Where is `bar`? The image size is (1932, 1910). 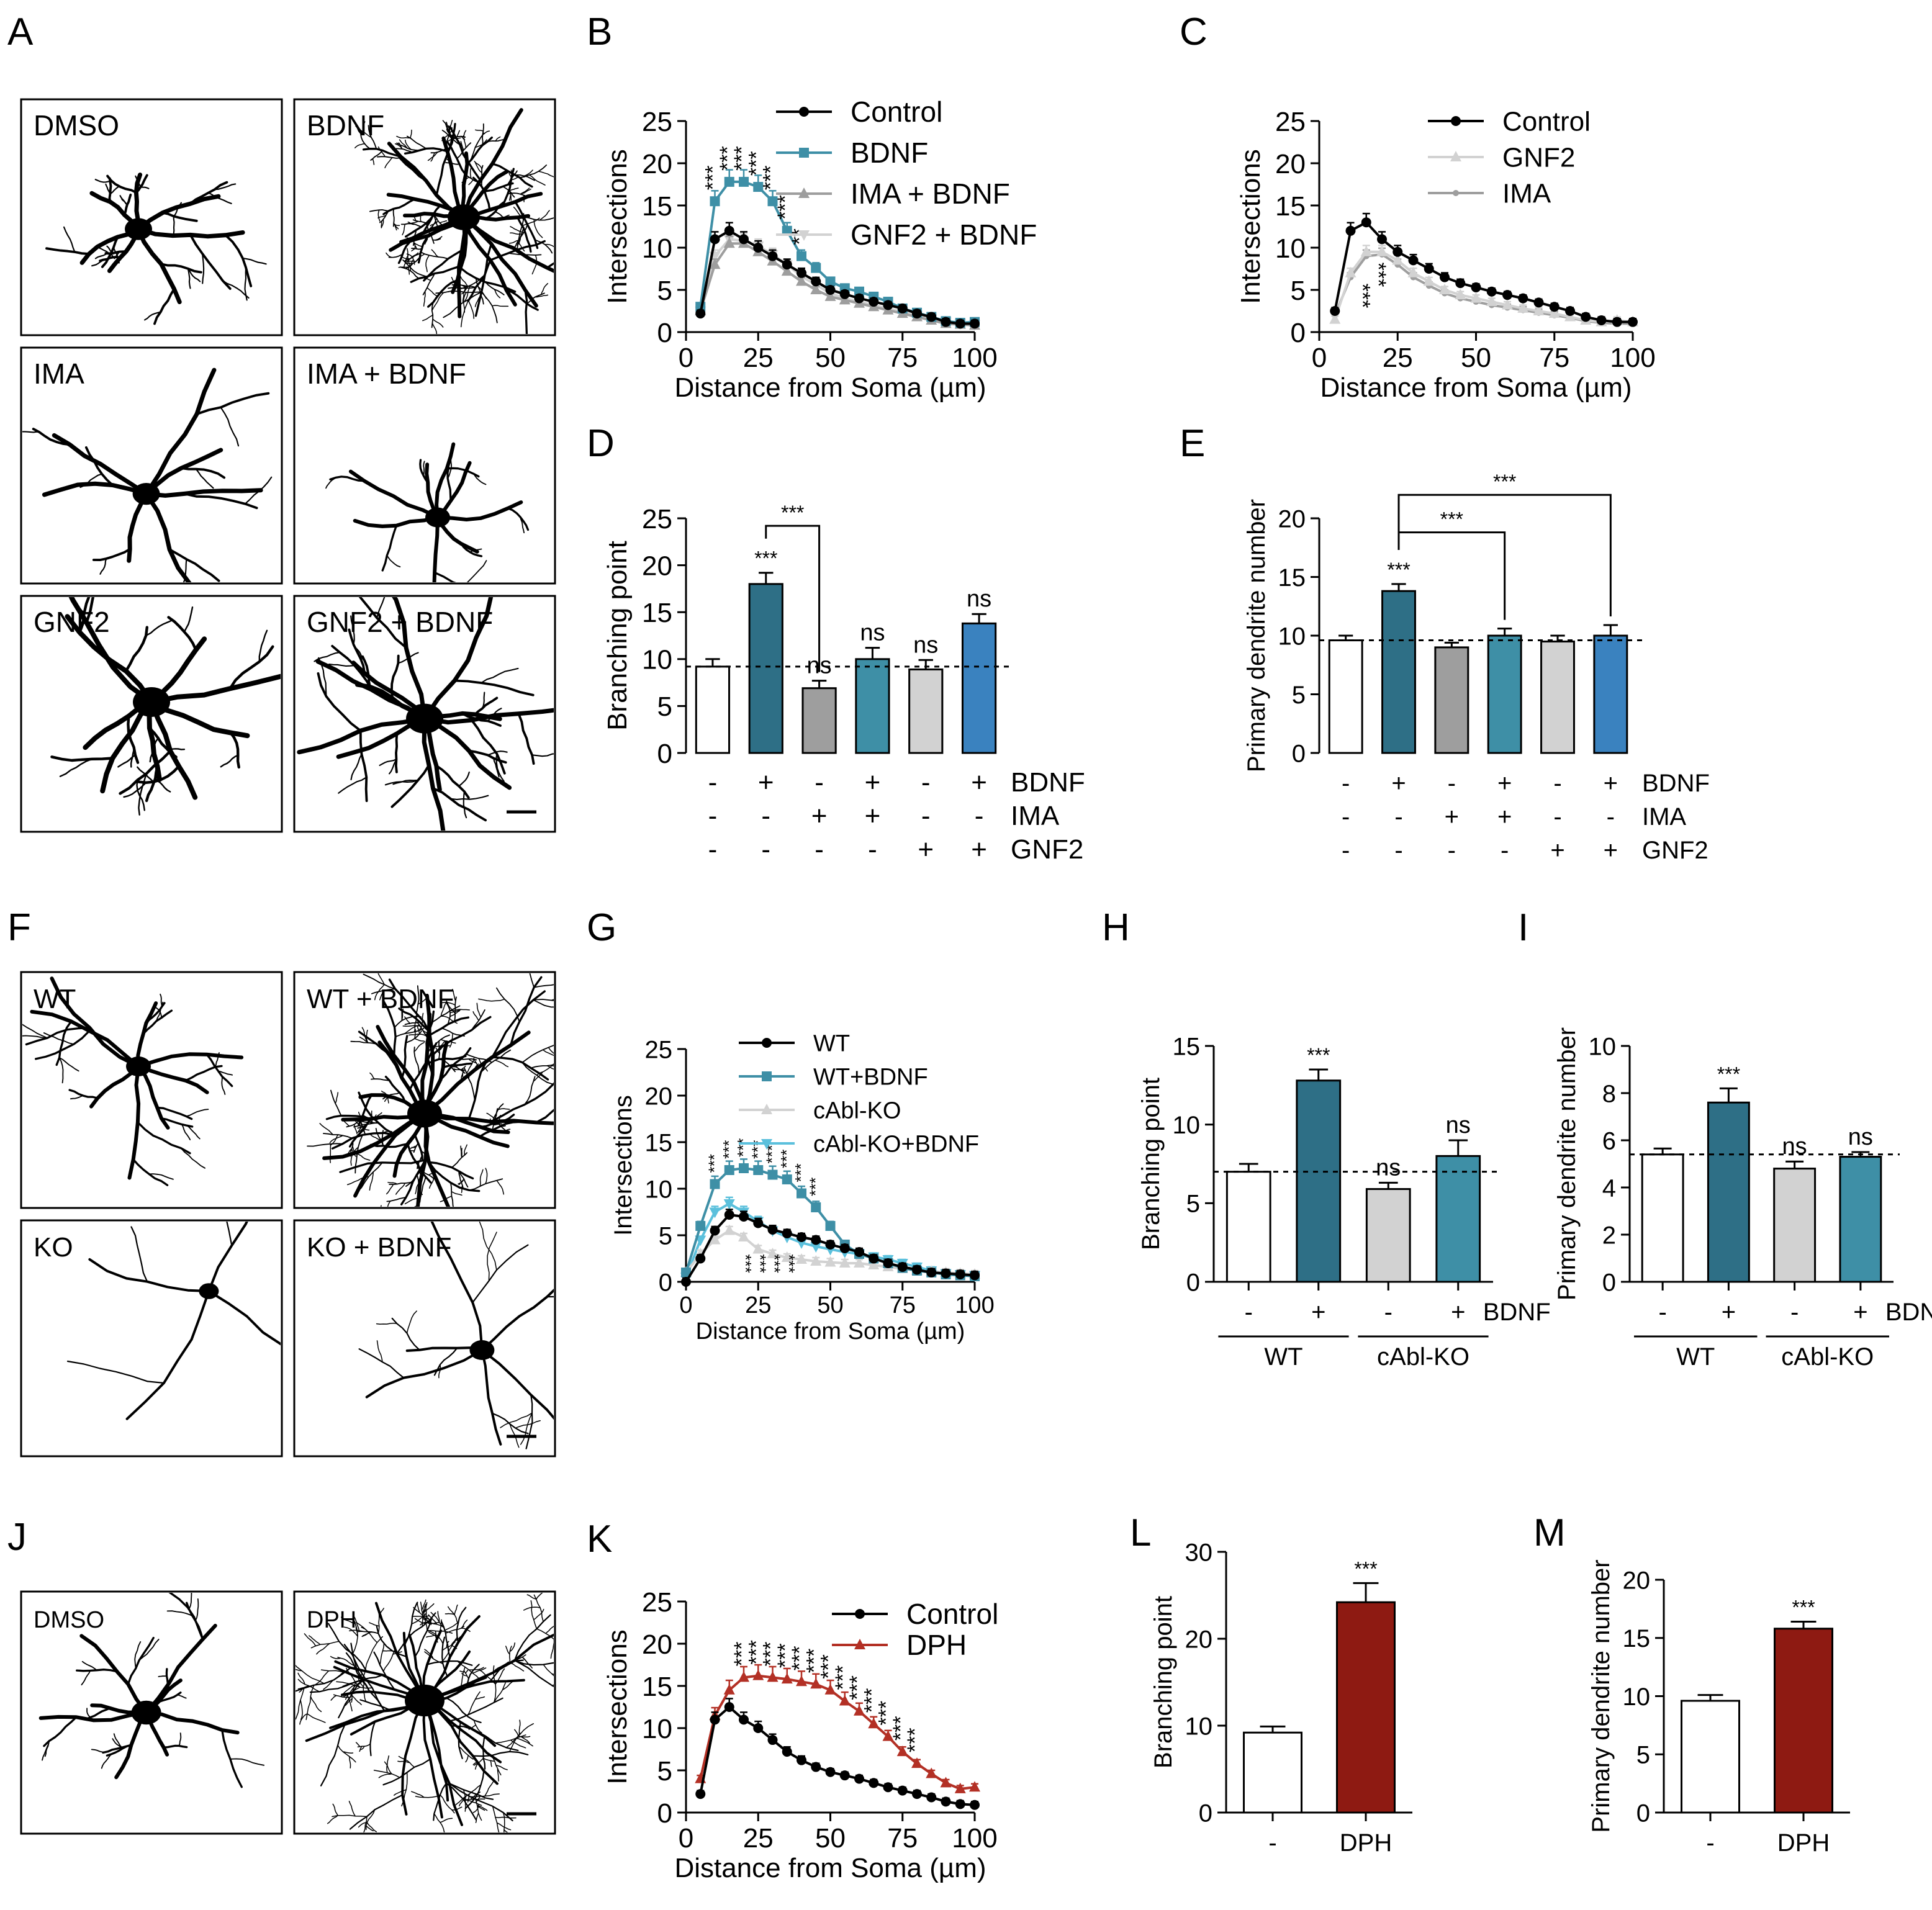 bar is located at coordinates (819, 720).